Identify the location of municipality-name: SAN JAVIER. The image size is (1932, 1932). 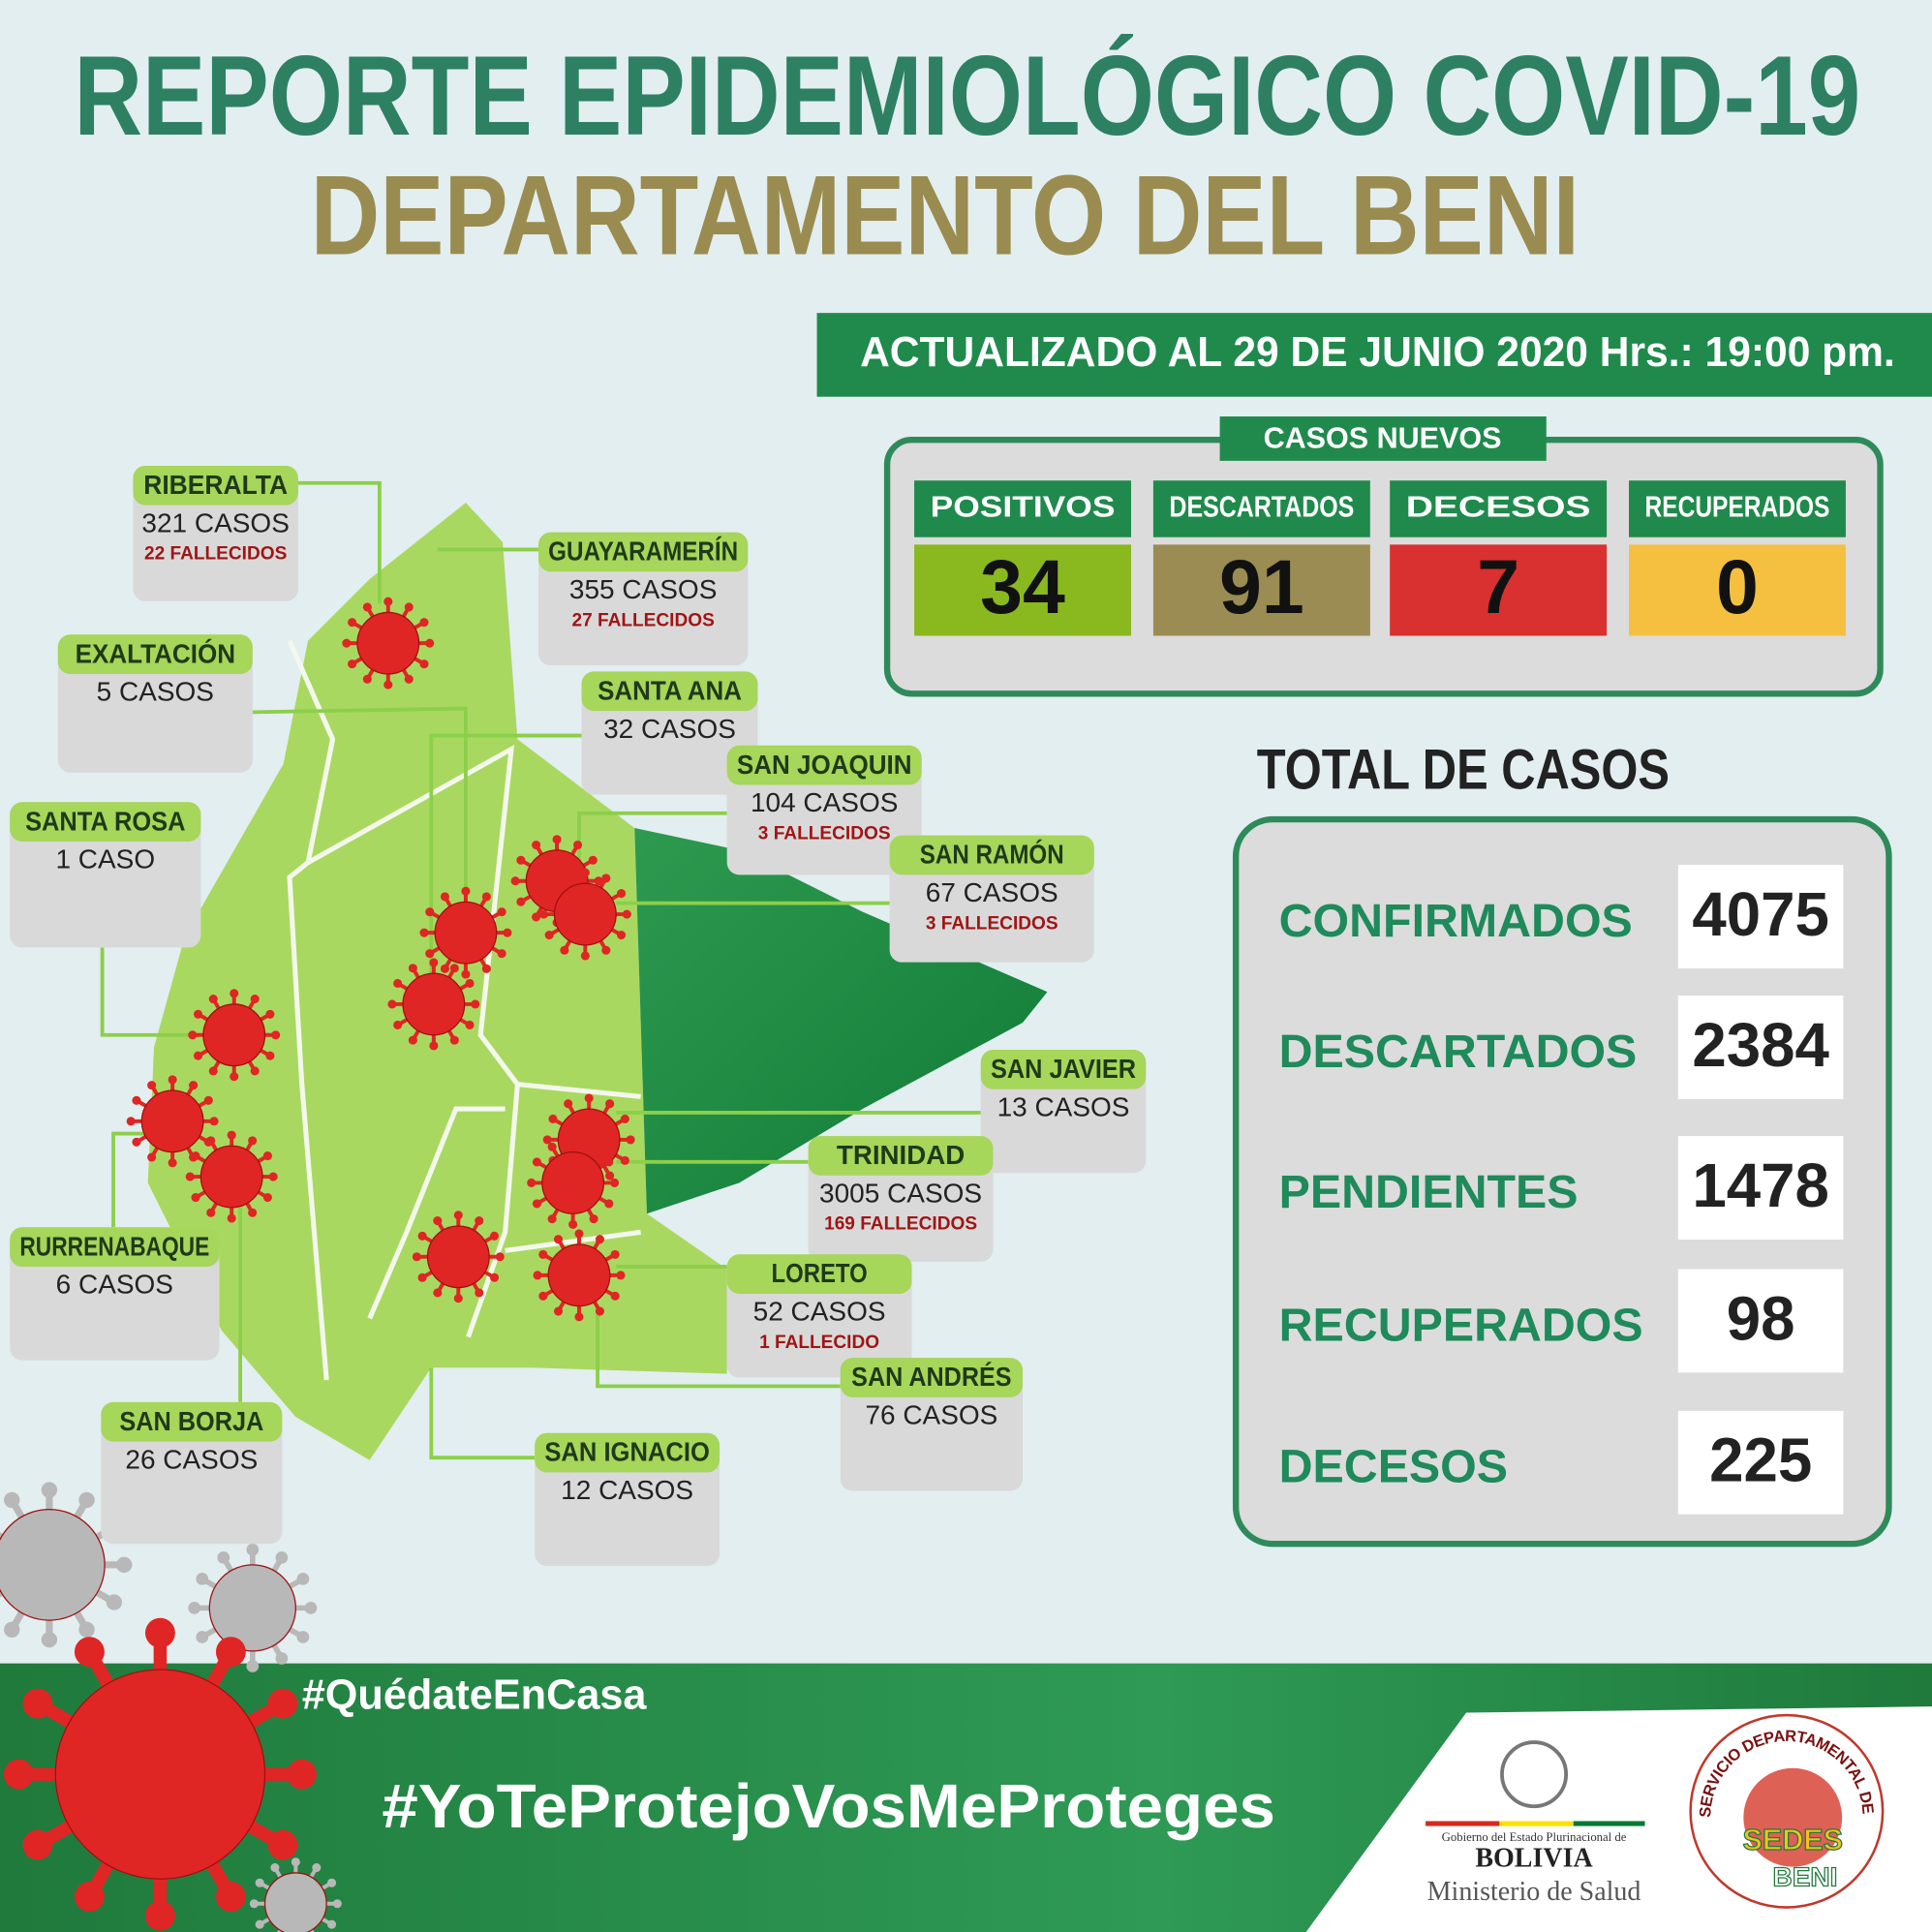
(1063, 1069).